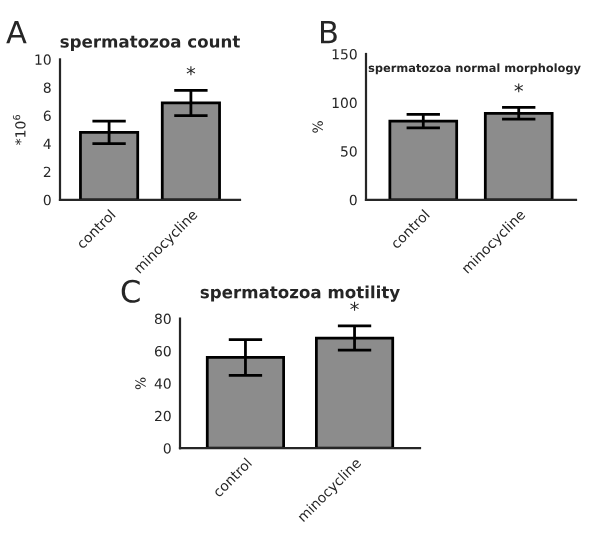  I want to click on text: A, so click(16, 32).